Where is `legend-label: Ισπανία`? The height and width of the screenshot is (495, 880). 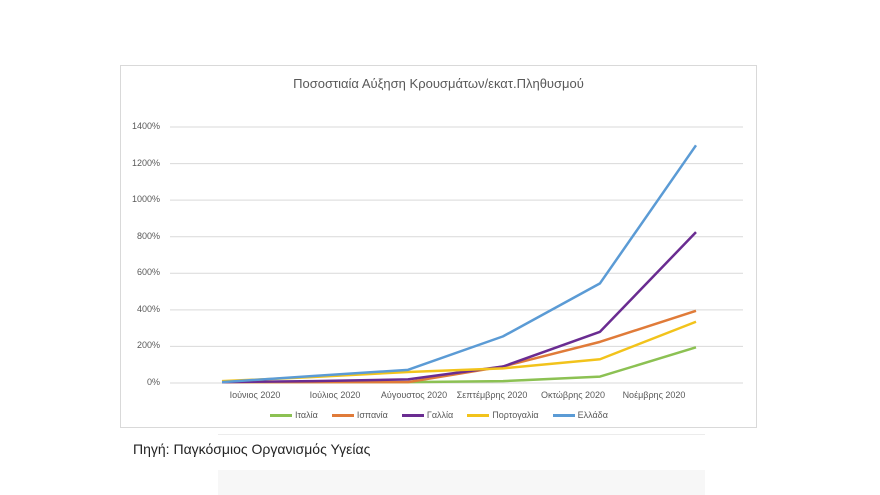 legend-label: Ισπανία is located at coordinates (372, 415).